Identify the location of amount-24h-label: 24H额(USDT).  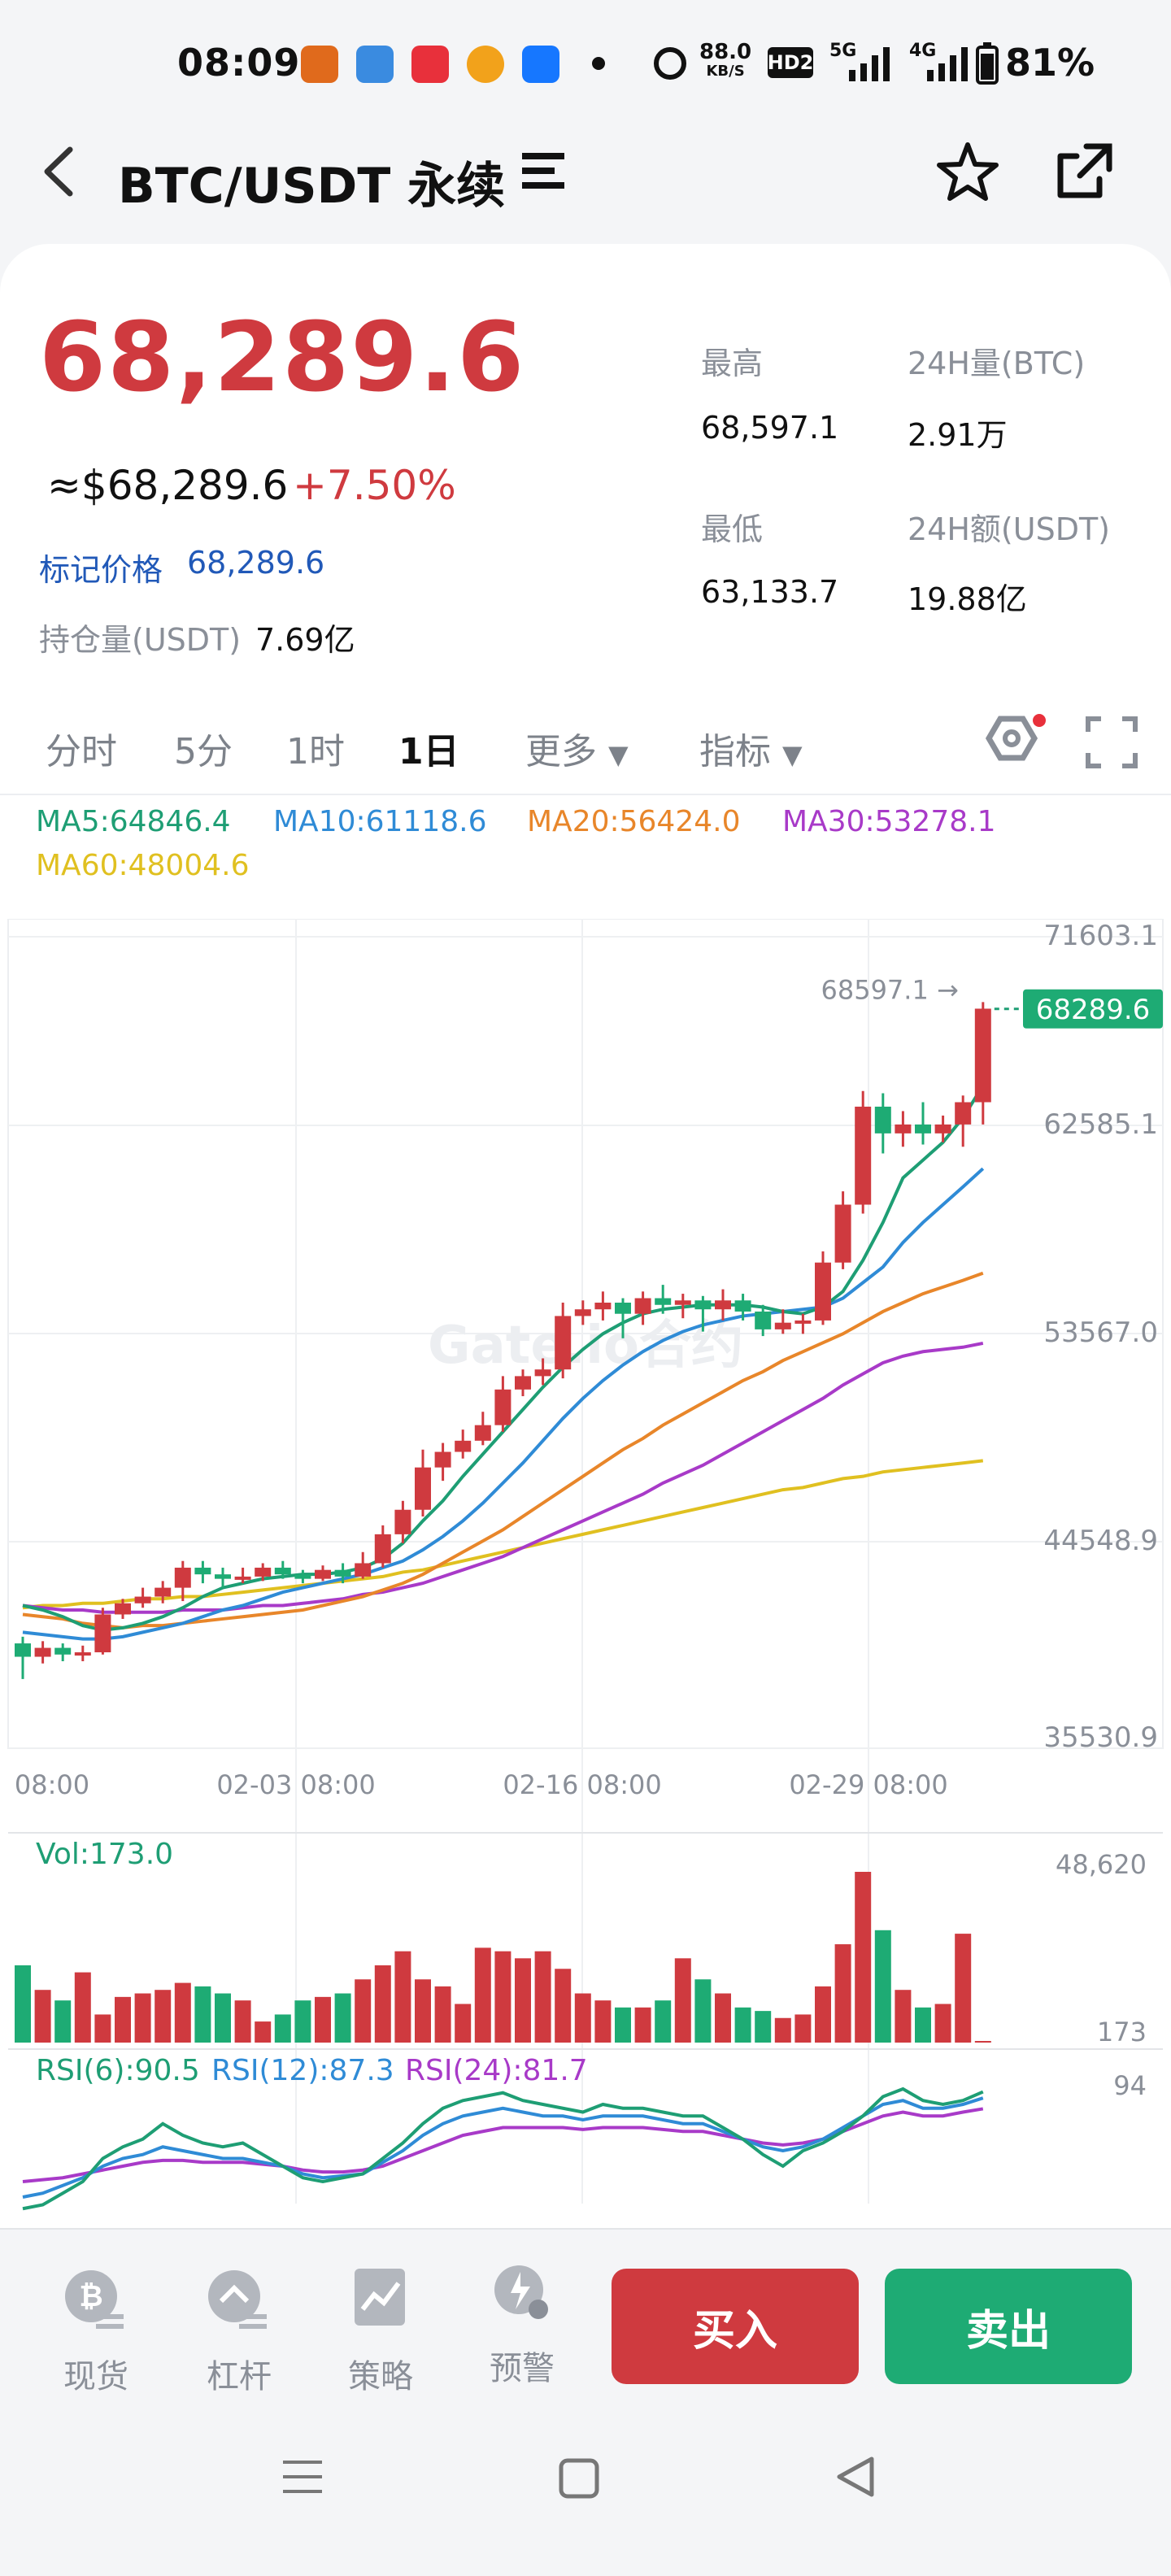
(1009, 529).